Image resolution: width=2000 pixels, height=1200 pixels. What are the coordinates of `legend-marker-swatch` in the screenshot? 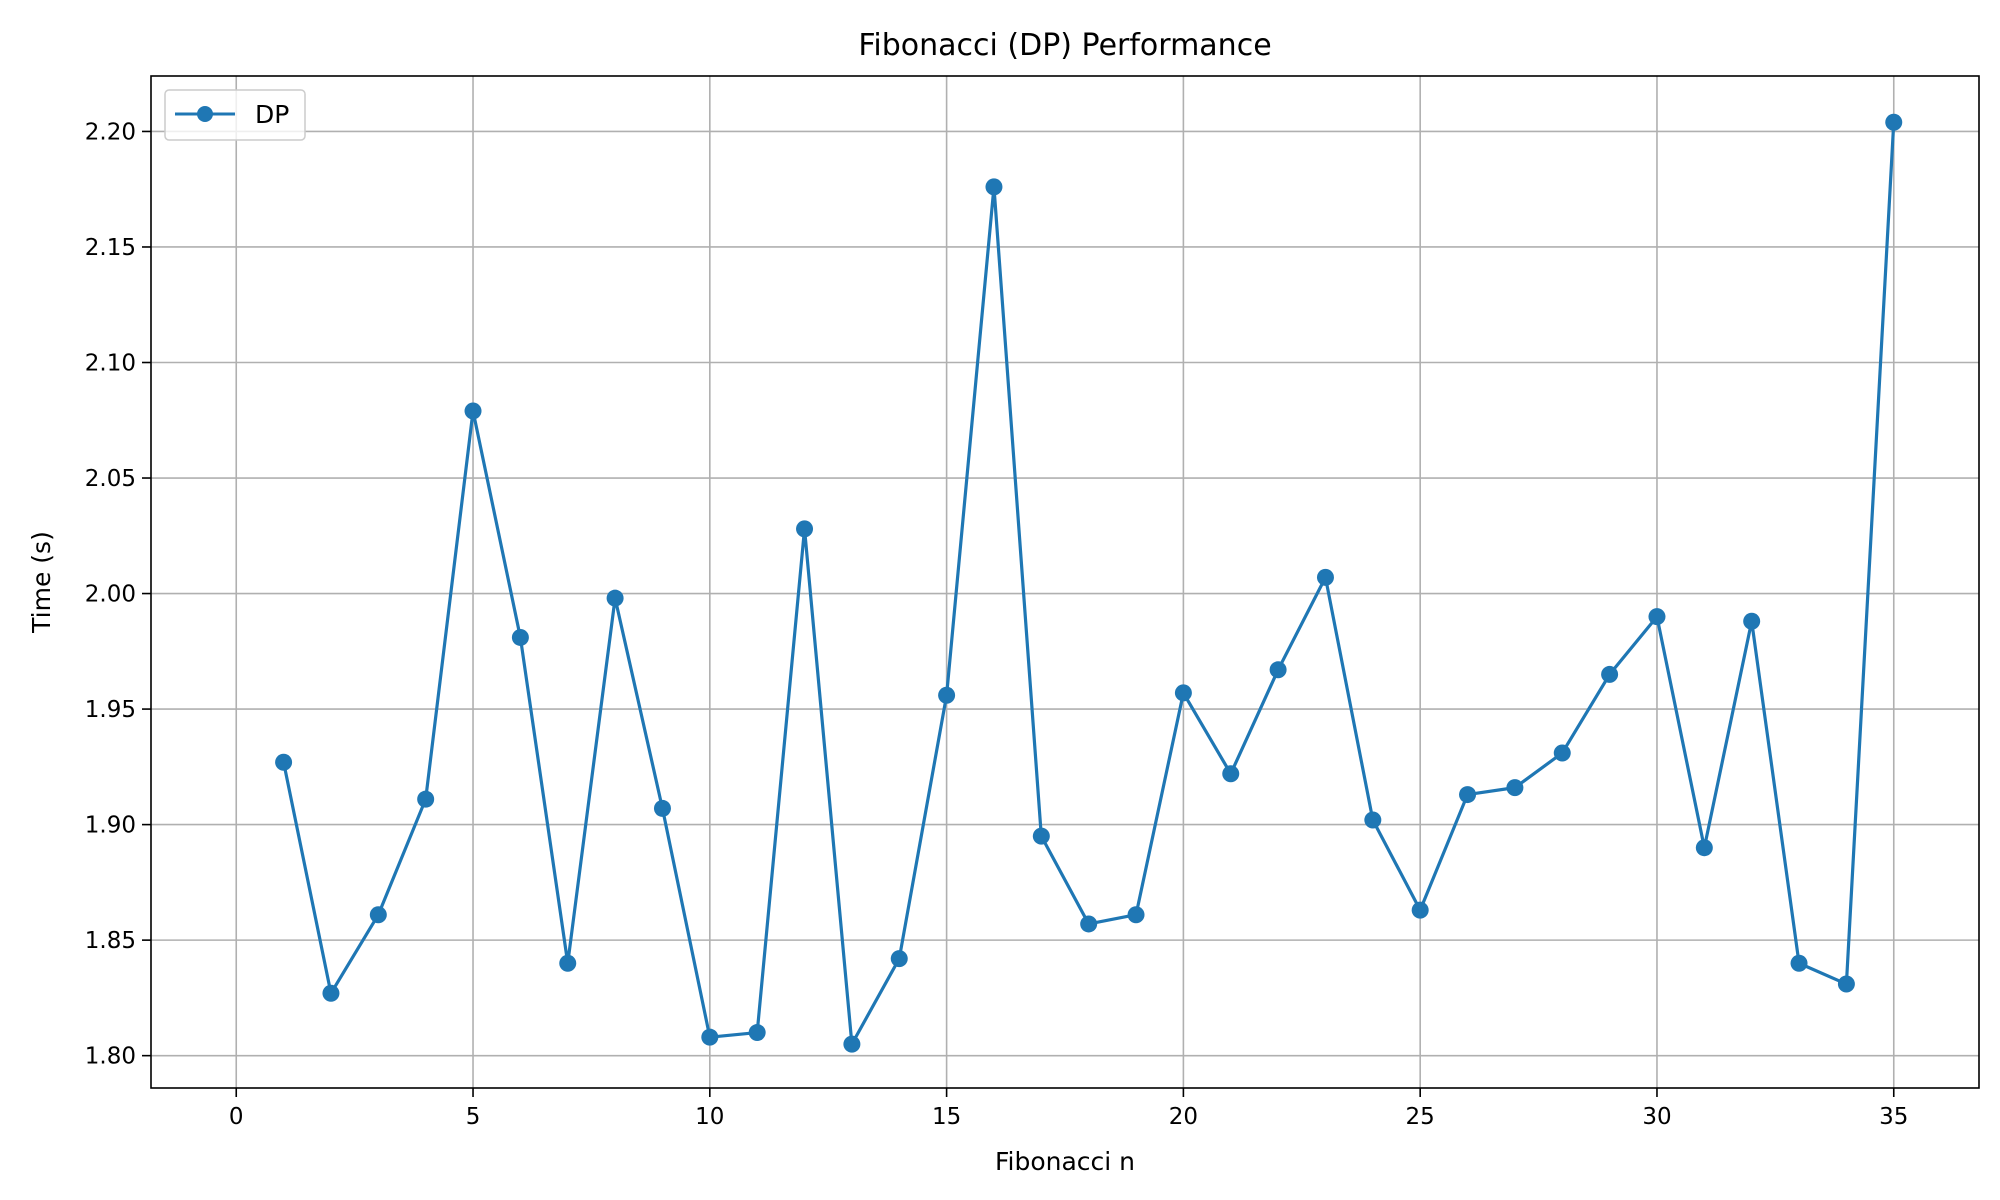 It's located at (205, 114).